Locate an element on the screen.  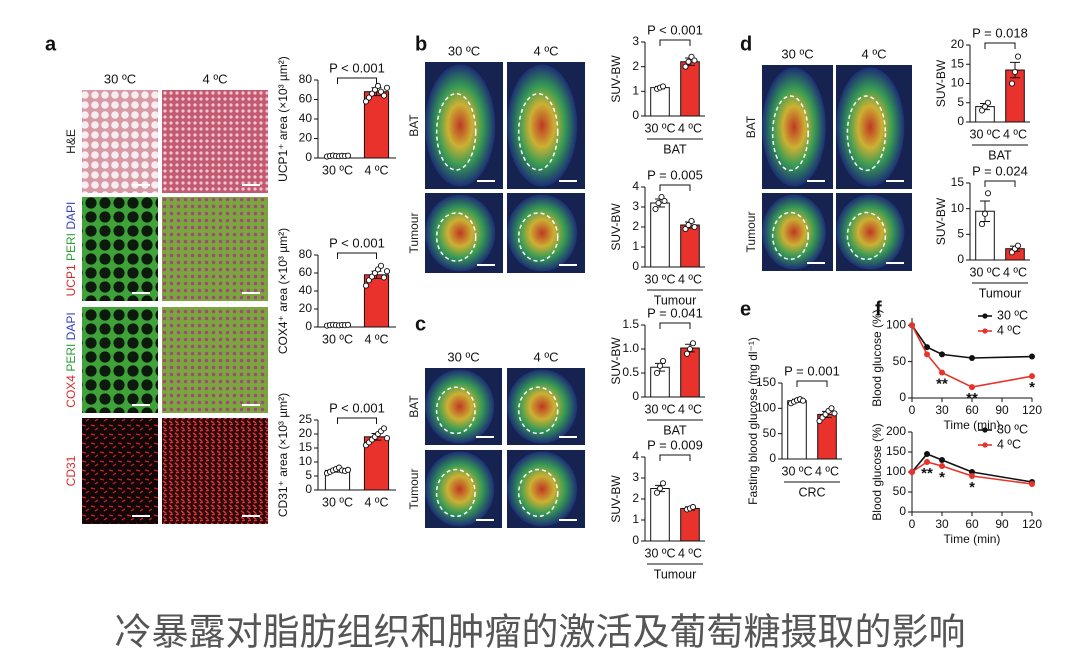
roi-outline is located at coordinates (538, 493).